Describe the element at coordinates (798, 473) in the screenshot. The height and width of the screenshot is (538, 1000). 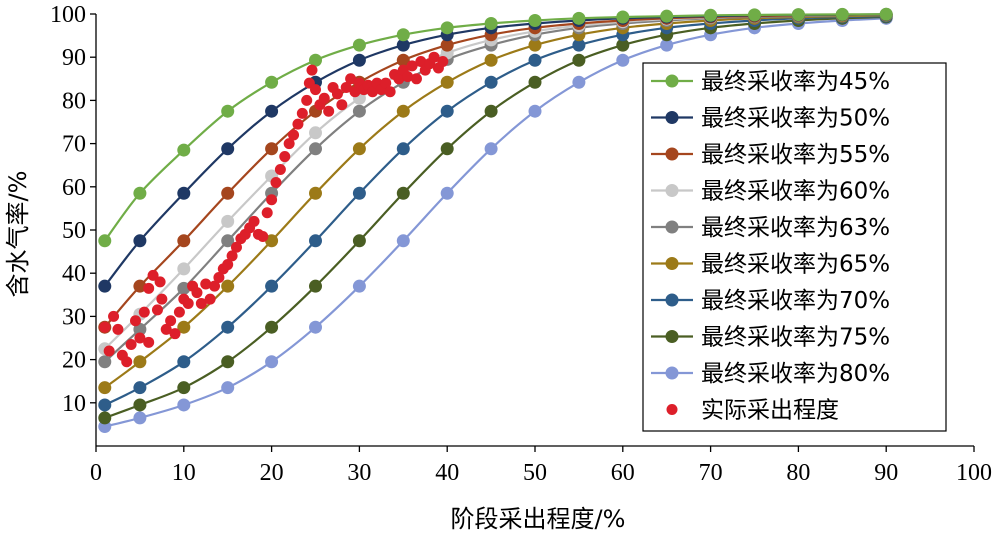
I see `x-tick-label: 80` at that location.